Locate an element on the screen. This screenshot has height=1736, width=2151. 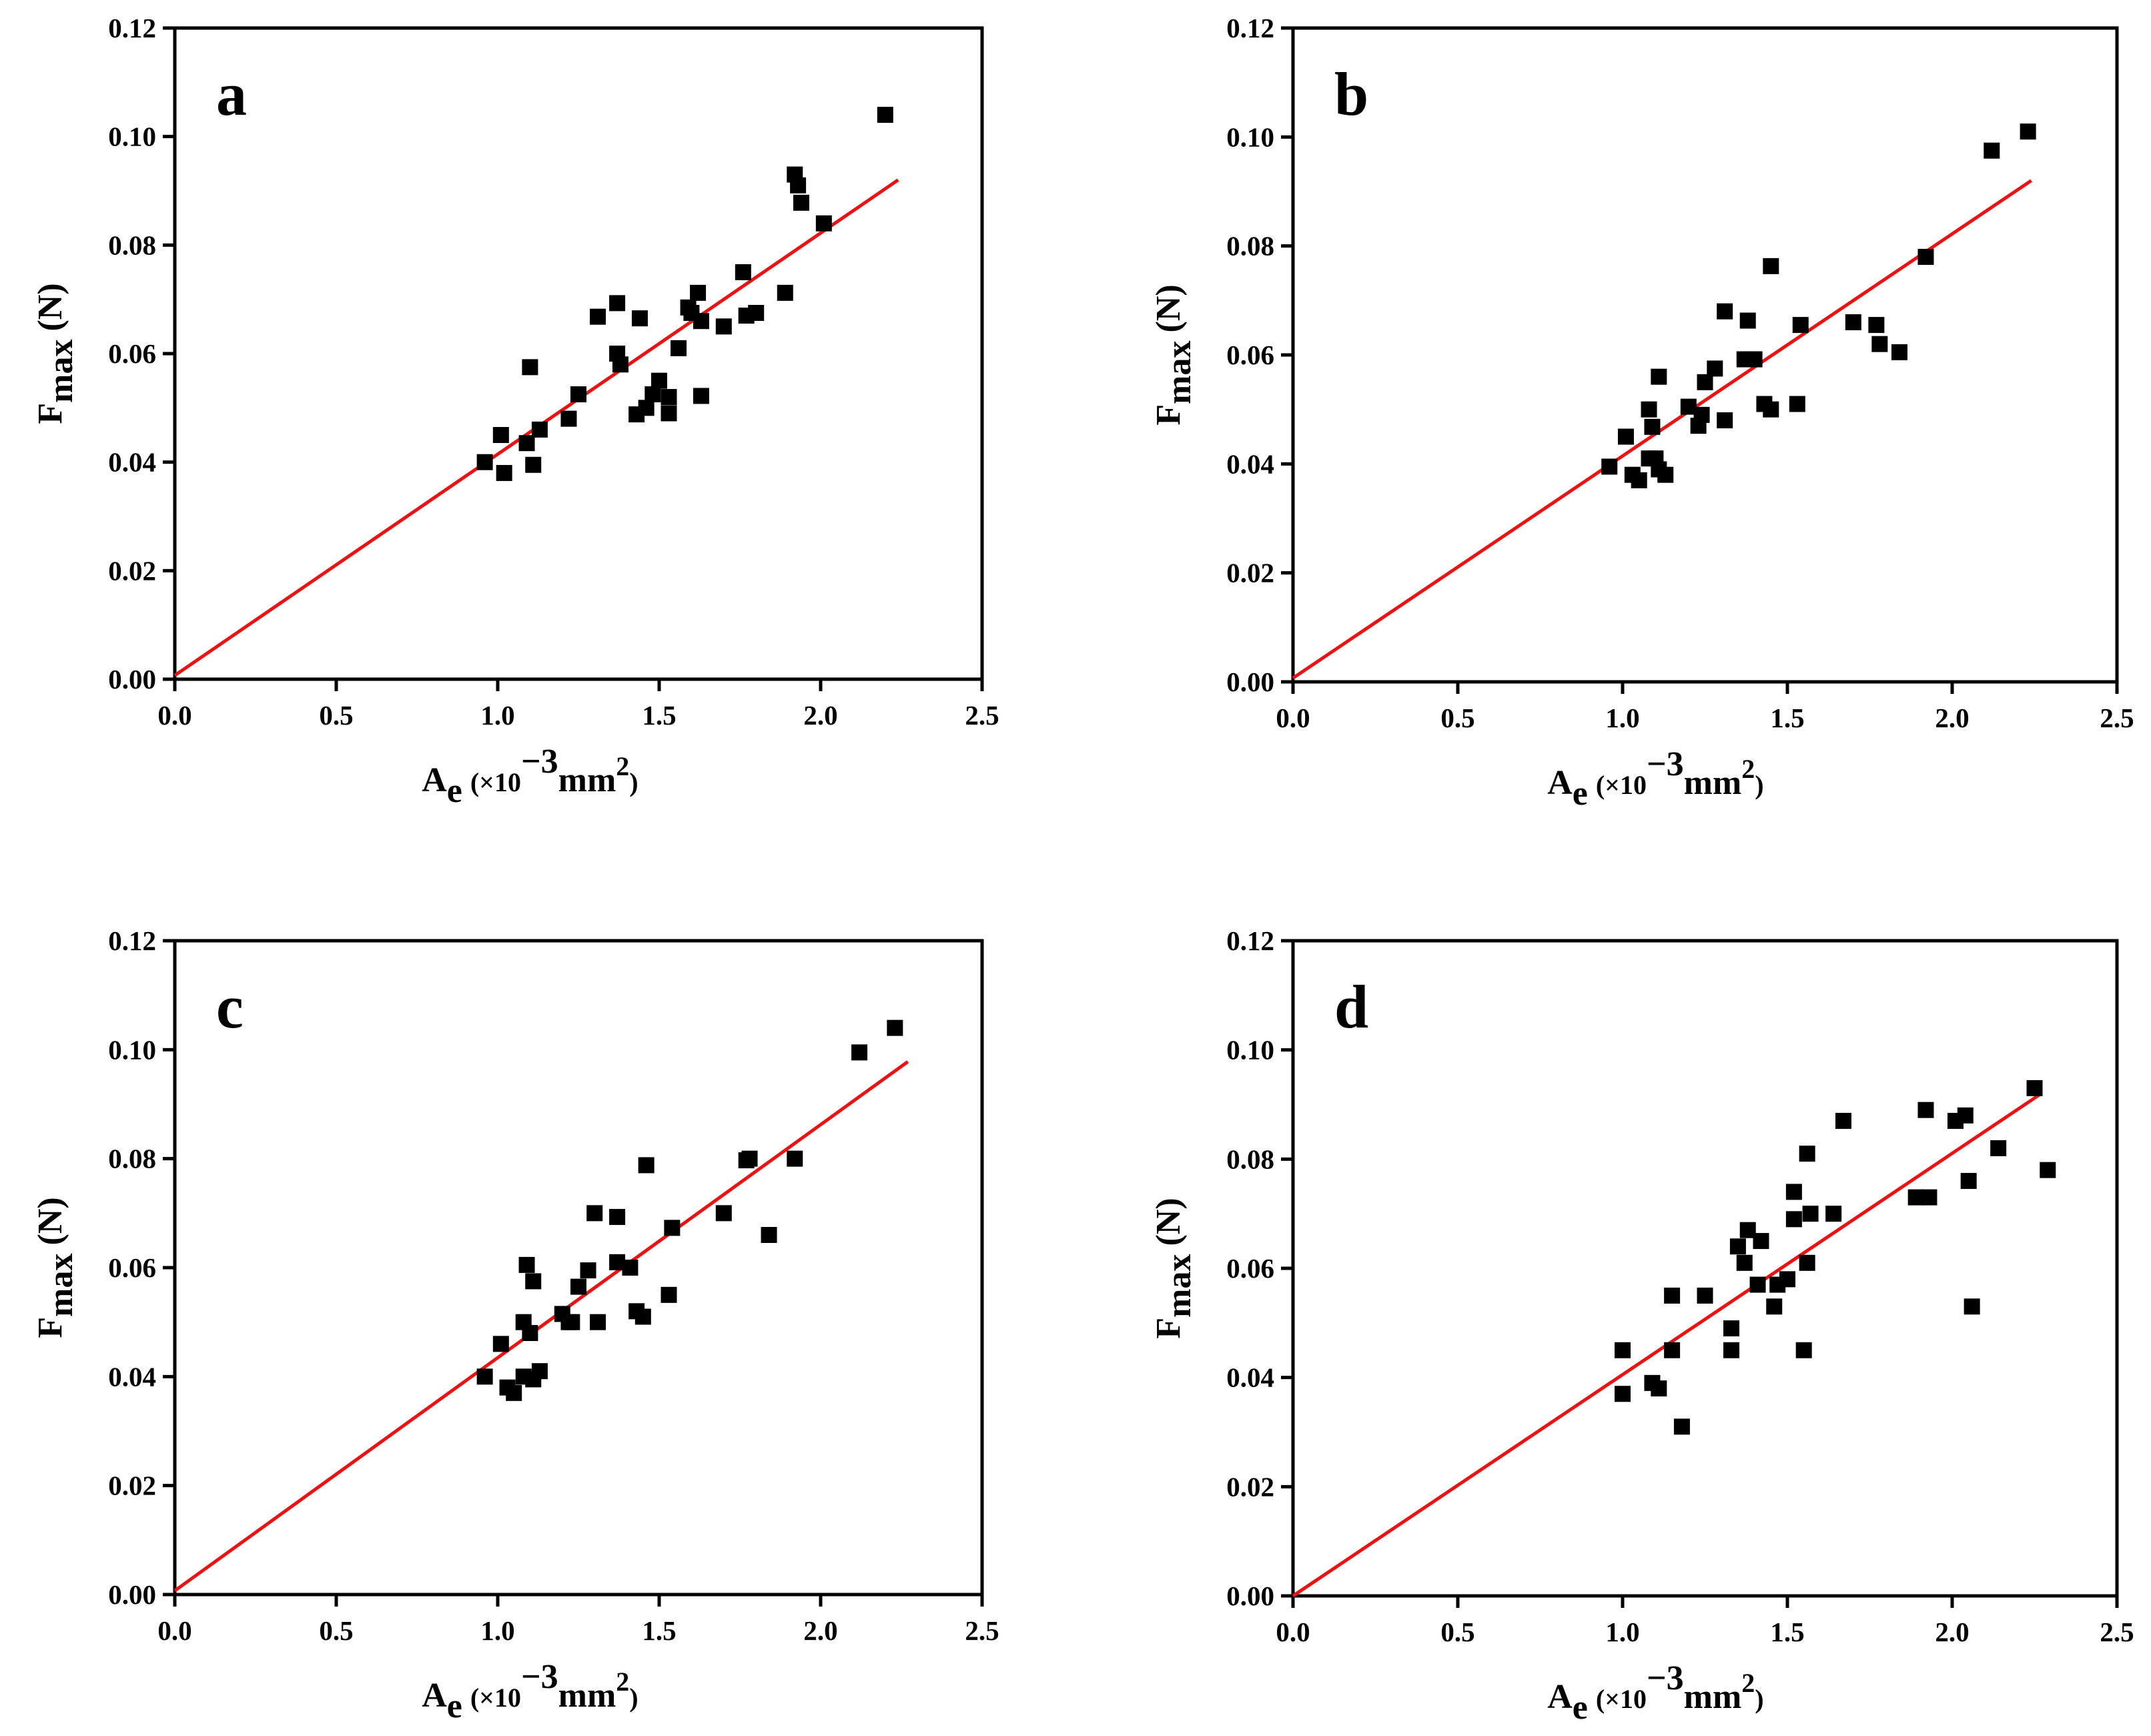
panel-letter: a is located at coordinates (231, 94).